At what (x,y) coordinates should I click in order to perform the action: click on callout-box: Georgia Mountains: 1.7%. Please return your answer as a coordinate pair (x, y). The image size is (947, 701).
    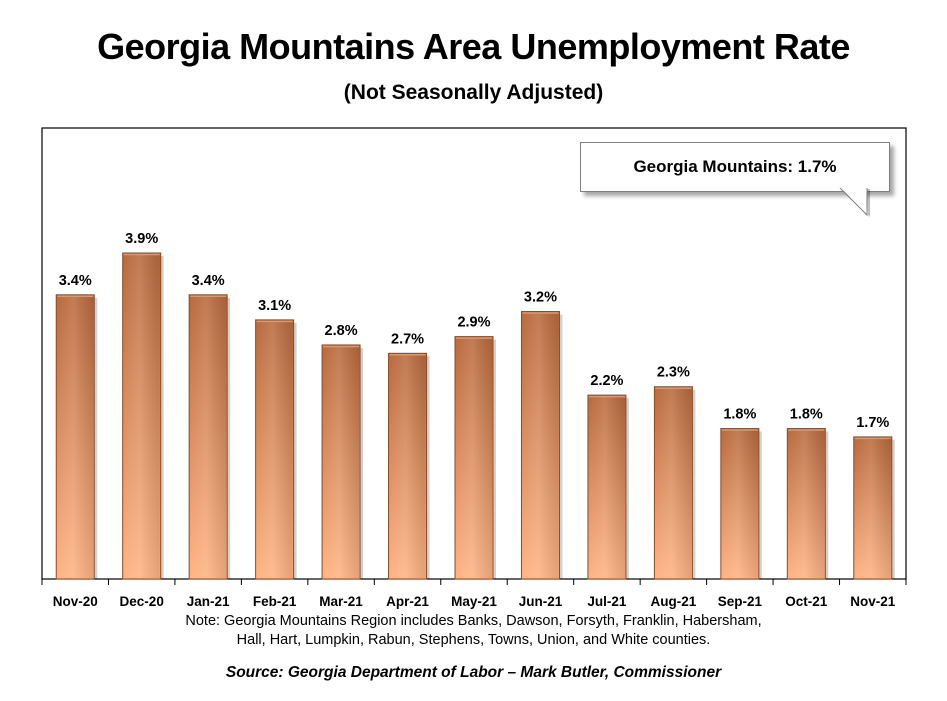
    Looking at the image, I should click on (735, 167).